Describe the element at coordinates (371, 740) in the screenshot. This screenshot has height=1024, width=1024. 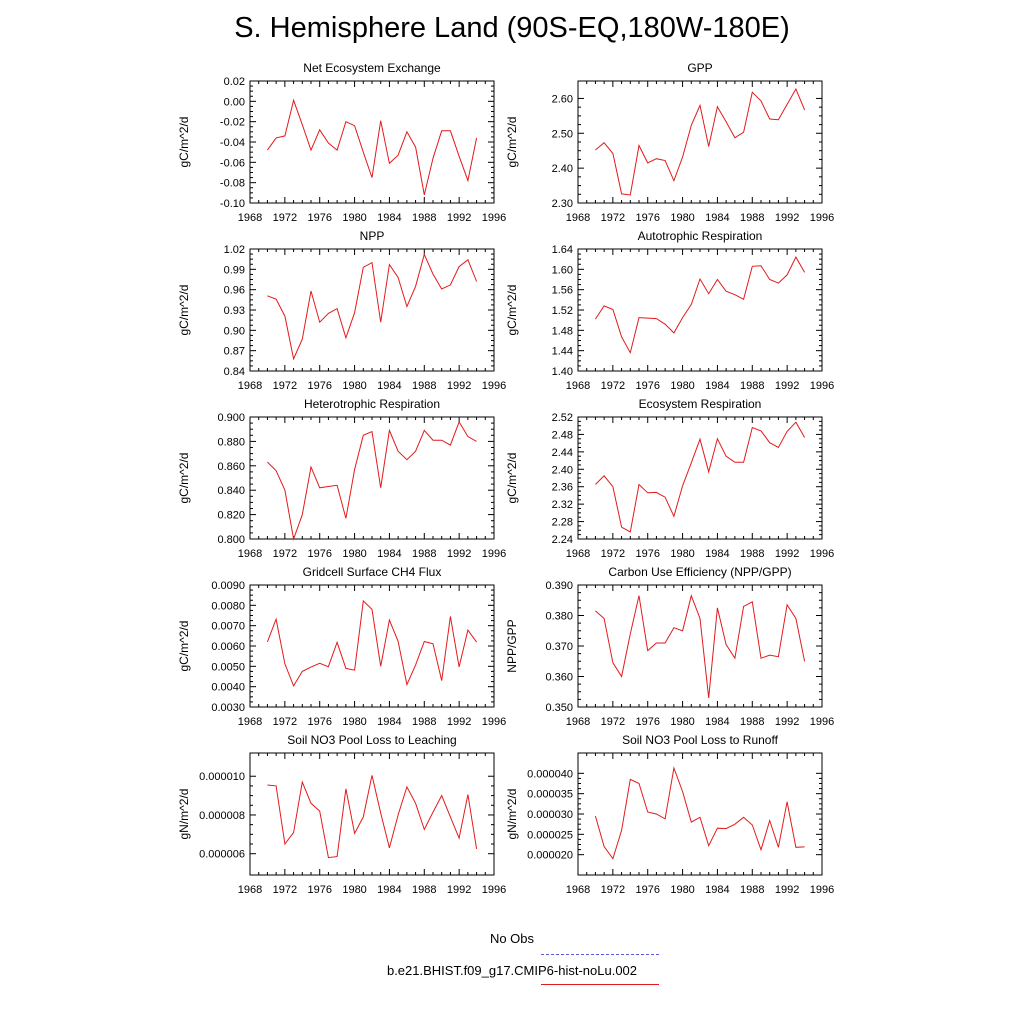
I see `chart-title: Soil NO3 Pool Loss to Leaching` at that location.